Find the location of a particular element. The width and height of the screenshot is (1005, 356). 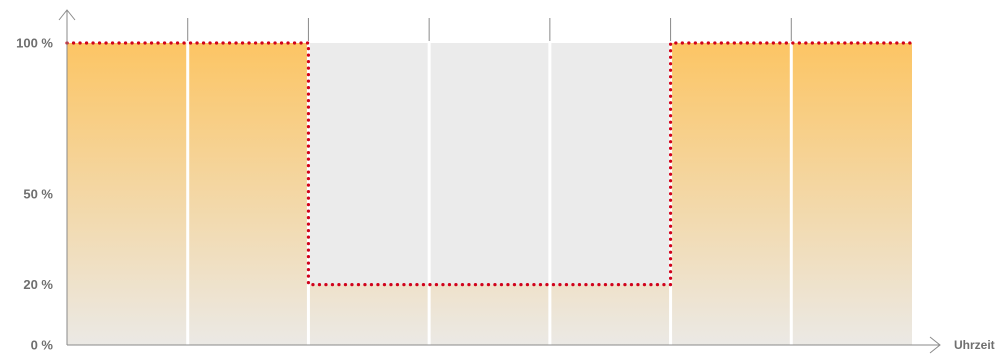

y-axis-arrow is located at coordinates (67, 15).